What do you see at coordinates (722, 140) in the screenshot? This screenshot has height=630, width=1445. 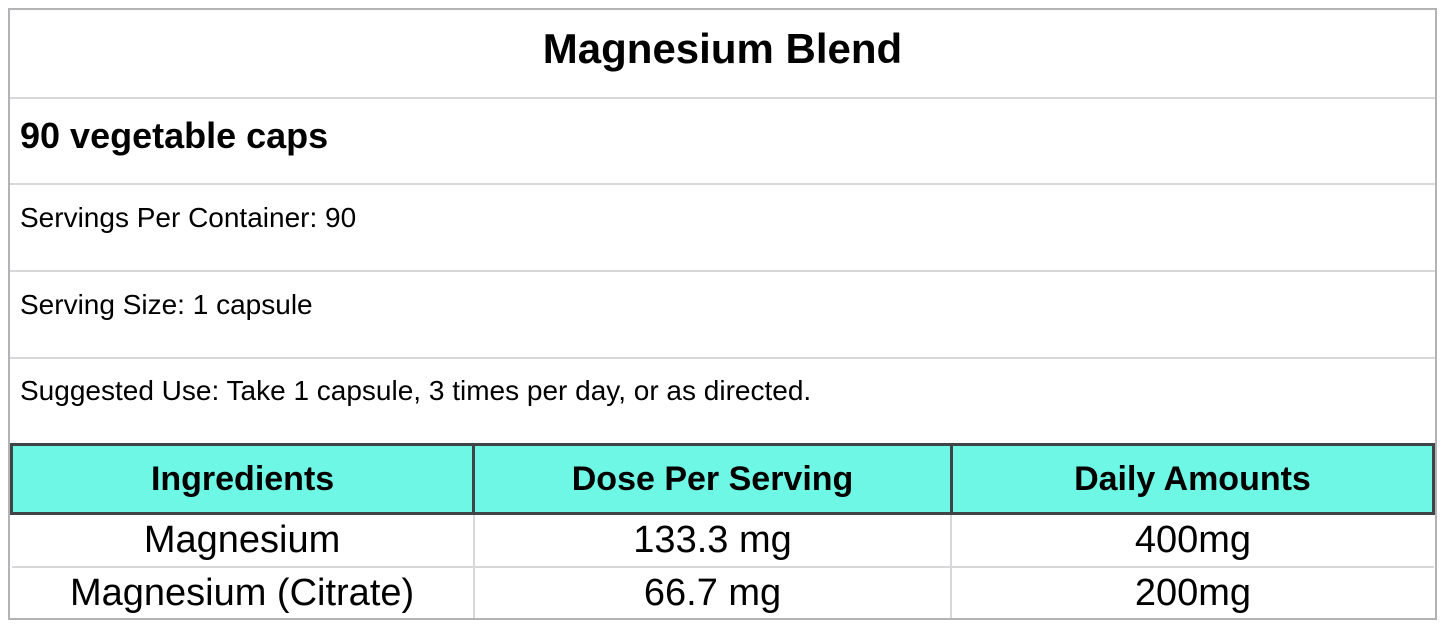 I see `capsule-count-row: 90 vegetable caps` at bounding box center [722, 140].